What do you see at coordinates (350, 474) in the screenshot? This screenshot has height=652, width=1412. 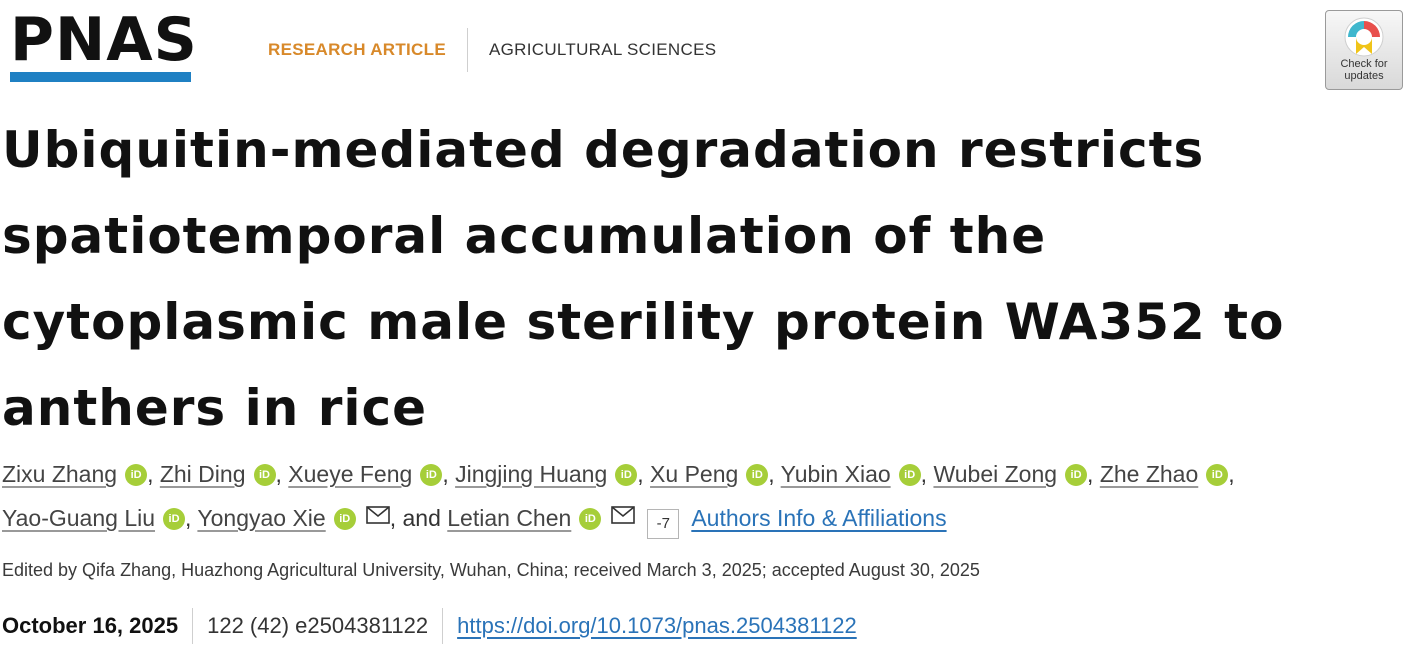 I see `author-link: Xueye Feng` at bounding box center [350, 474].